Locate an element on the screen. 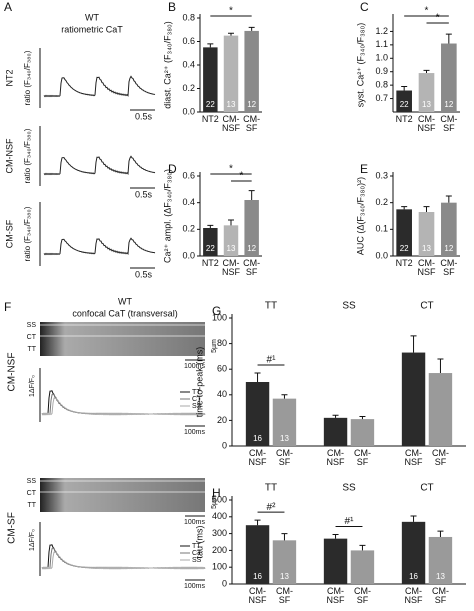 This screenshot has width=474, height=611. significance-label: #¹ is located at coordinates (350, 521).